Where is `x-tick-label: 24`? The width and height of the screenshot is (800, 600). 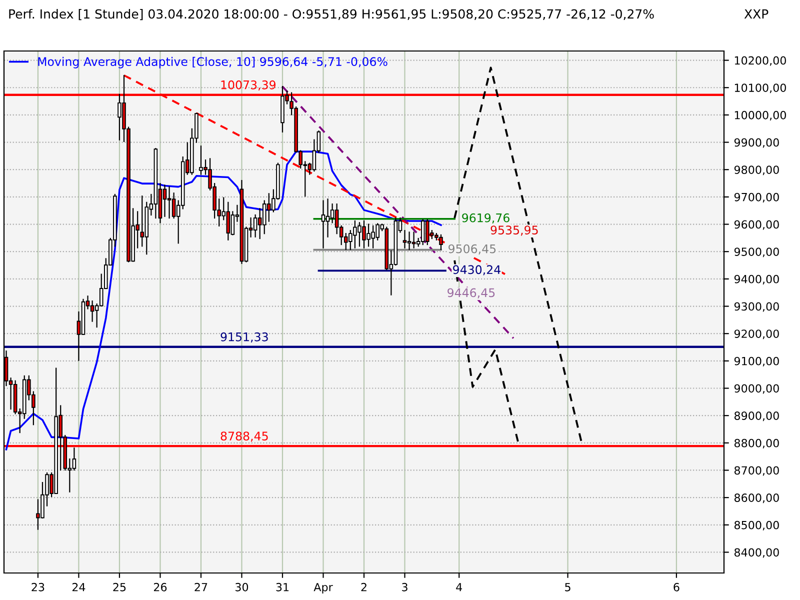 x-tick-label: 24 is located at coordinates (79, 587).